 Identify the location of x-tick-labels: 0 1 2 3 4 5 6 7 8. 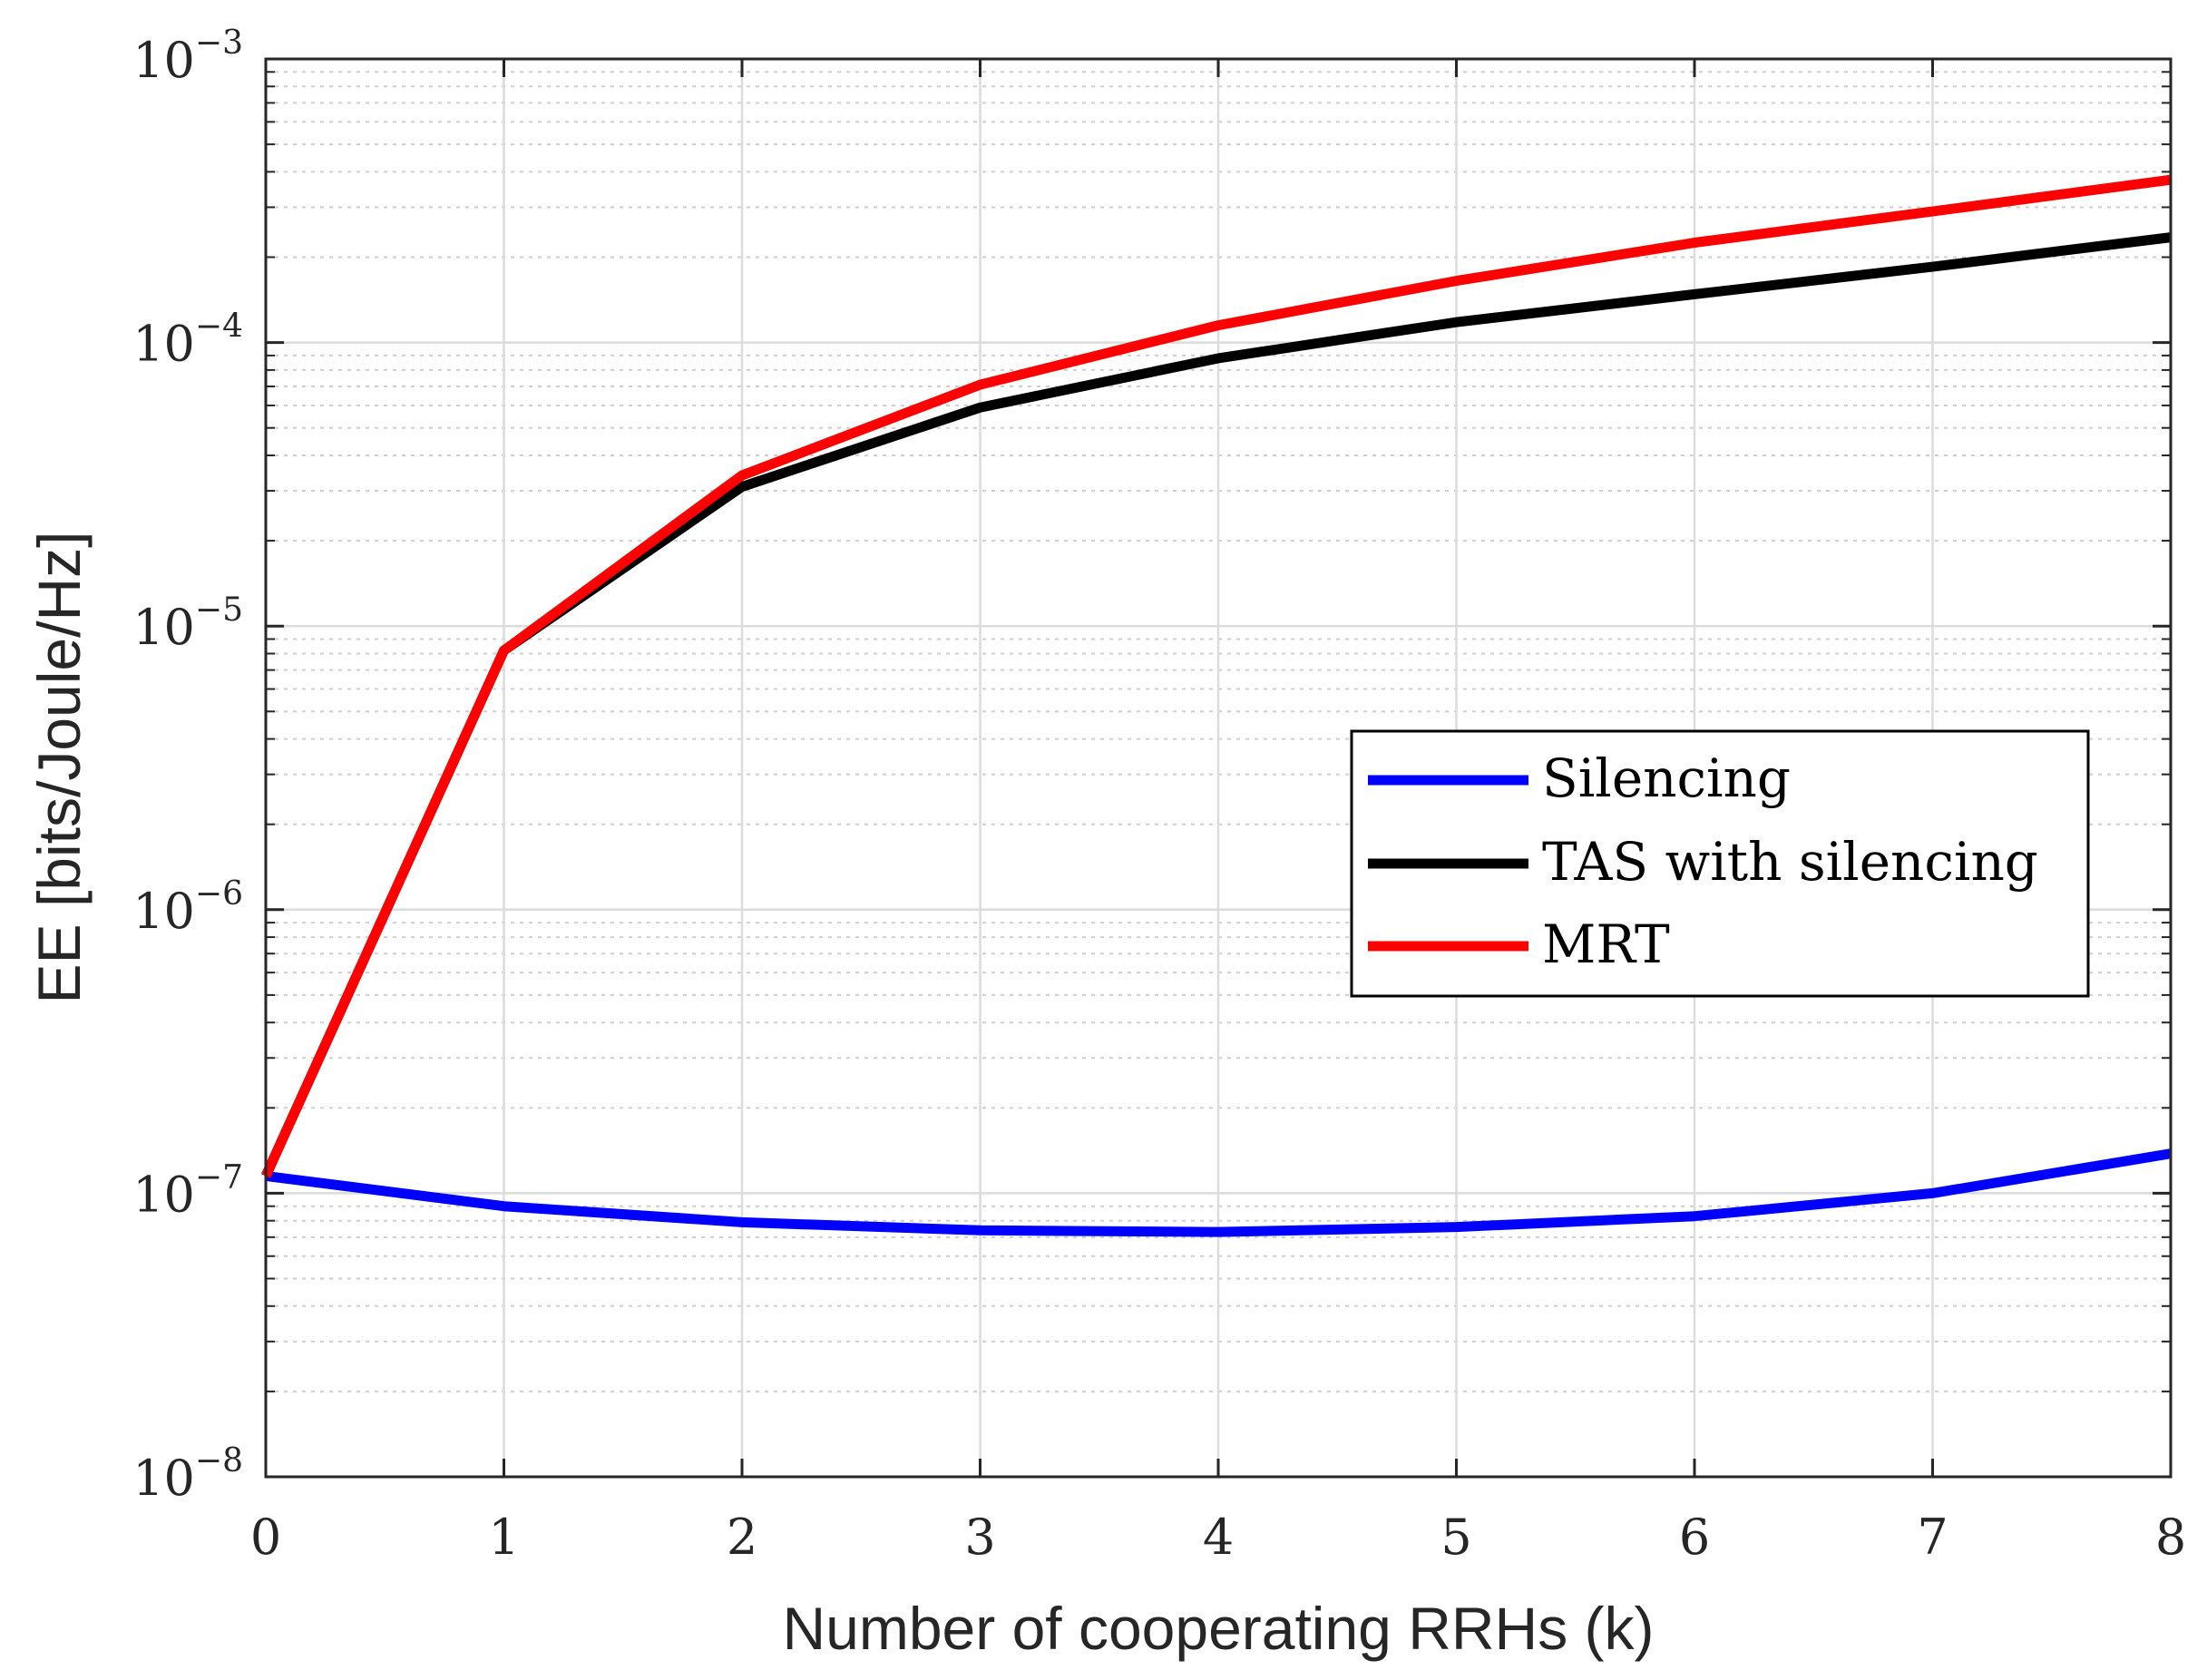
(1218, 1538).